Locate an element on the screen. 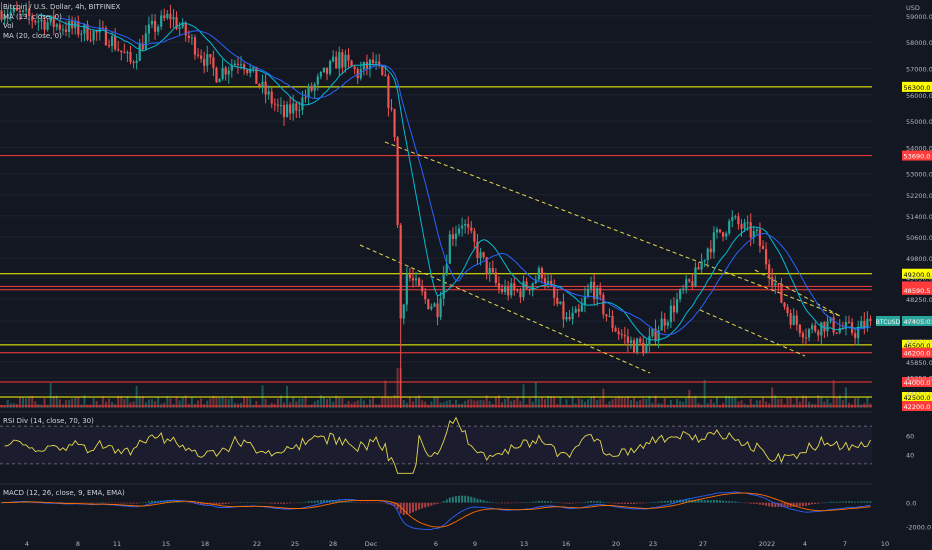  rsi-label: RSI Div (14, close, 70, 30) is located at coordinates (48, 421).